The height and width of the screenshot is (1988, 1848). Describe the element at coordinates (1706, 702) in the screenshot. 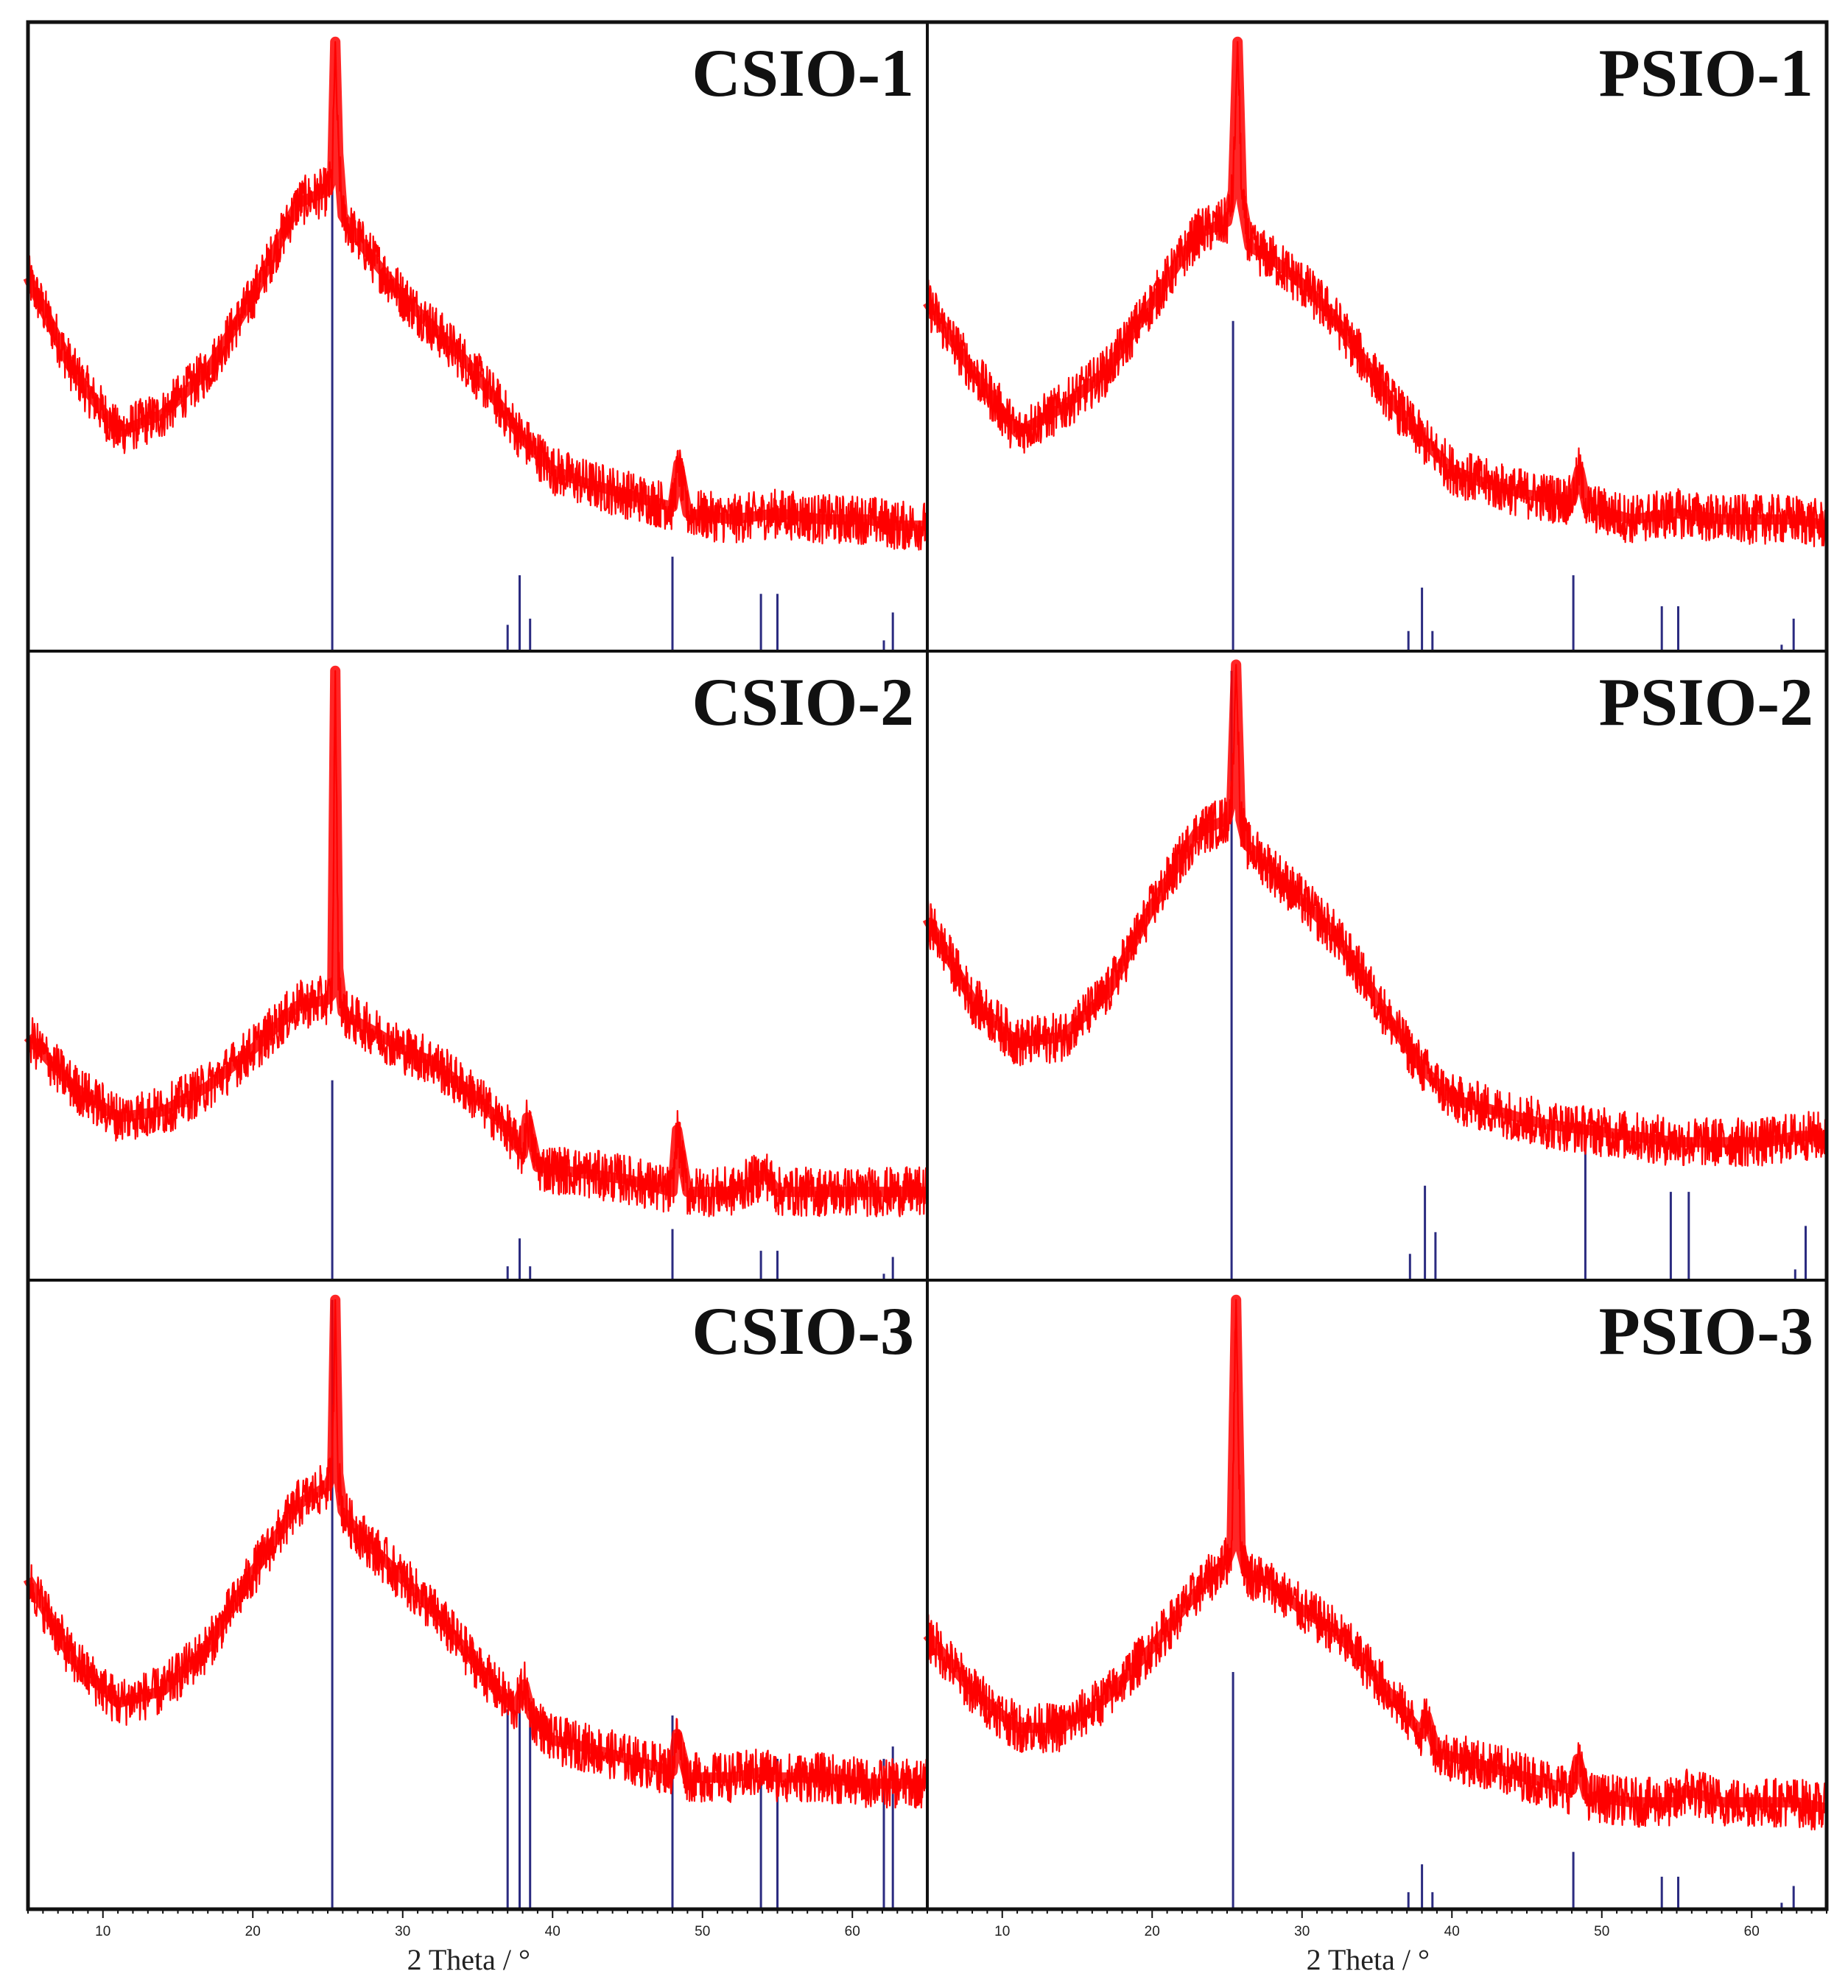

I see `panel-title: PSIO-2` at that location.